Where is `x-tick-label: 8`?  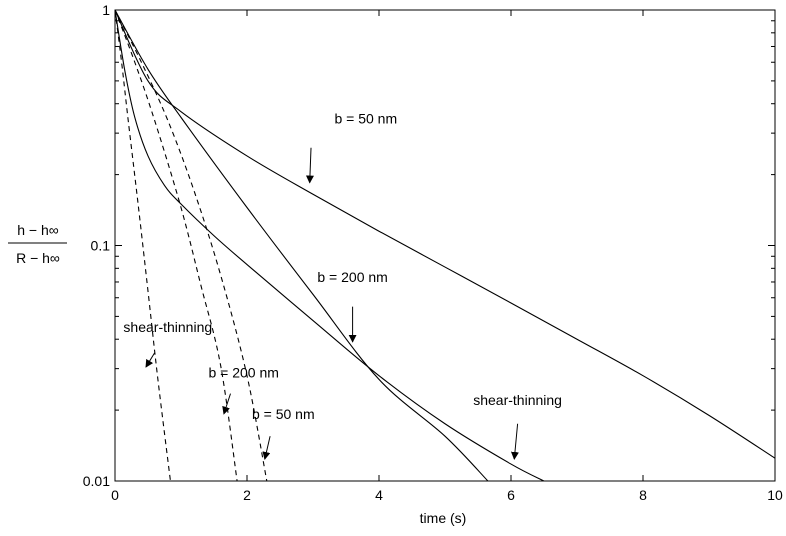 x-tick-label: 8 is located at coordinates (643, 495).